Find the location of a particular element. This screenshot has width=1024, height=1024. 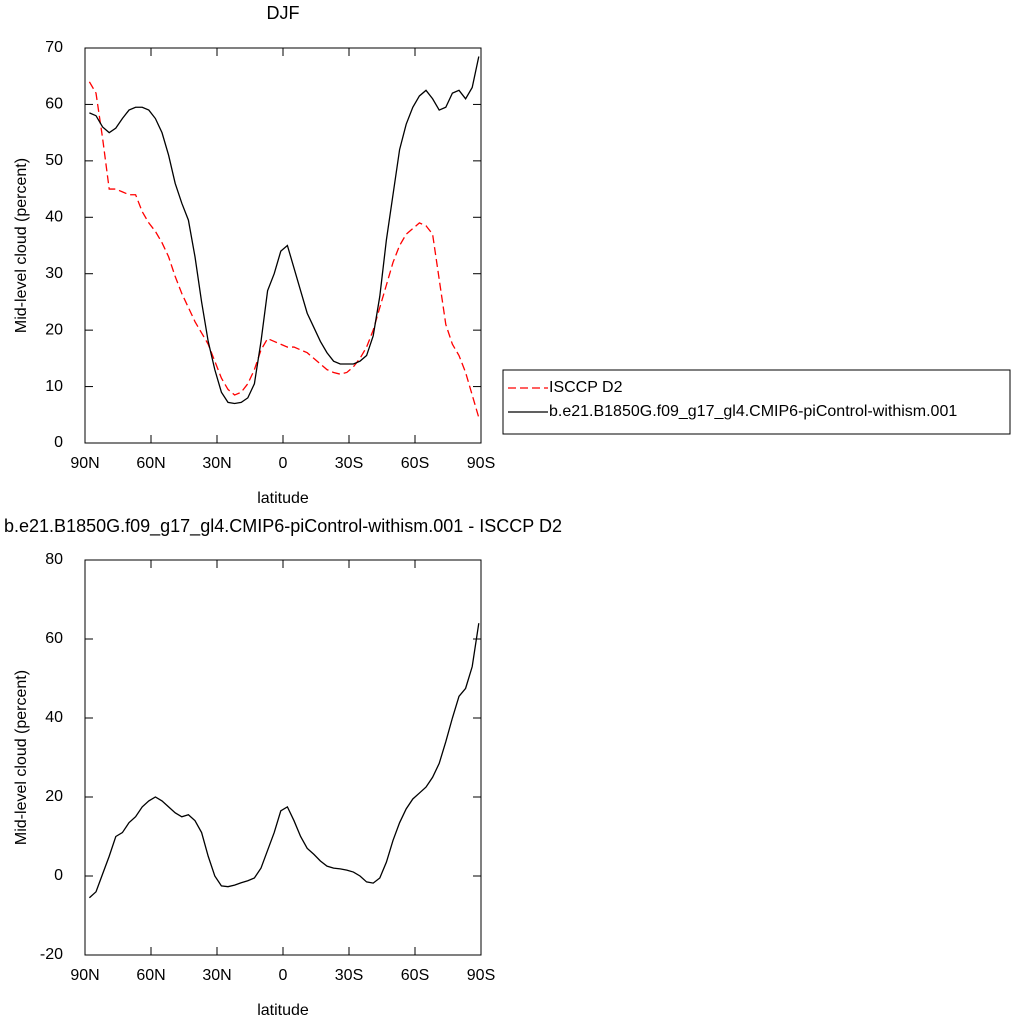

y-tick-label: 30 is located at coordinates (54, 273).